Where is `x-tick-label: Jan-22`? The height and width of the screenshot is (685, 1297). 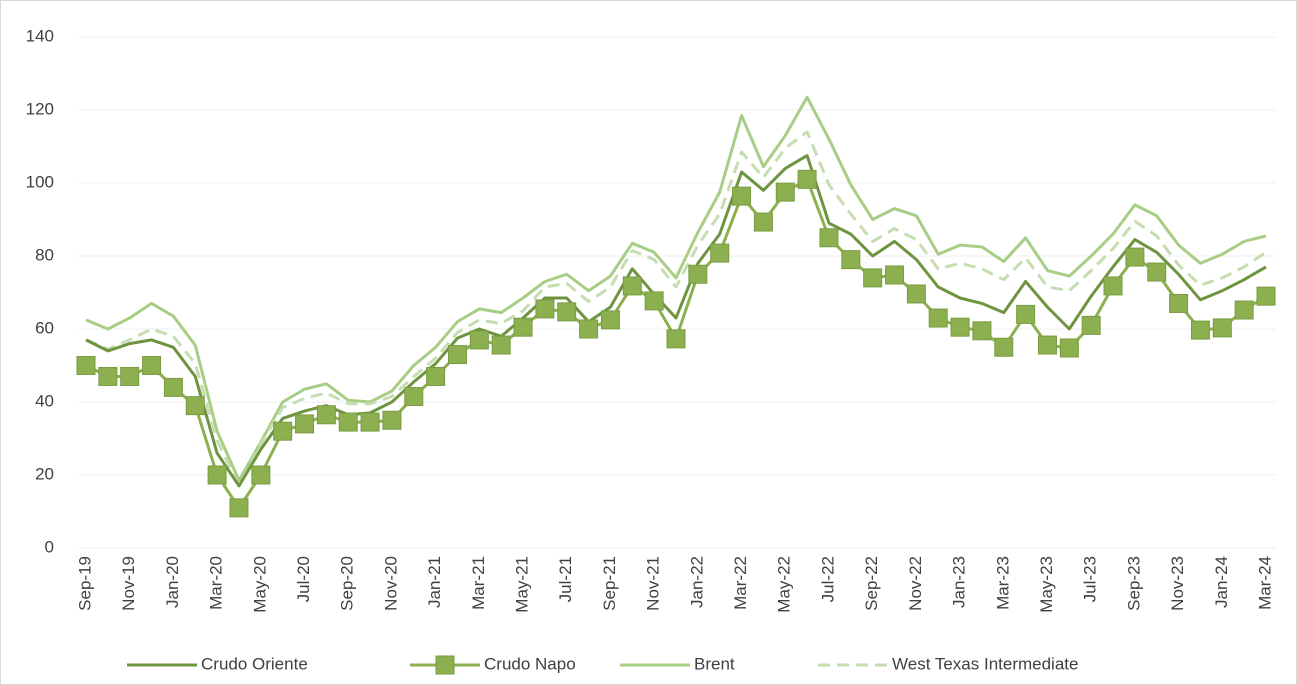 x-tick-label: Jan-22 is located at coordinates (696, 582).